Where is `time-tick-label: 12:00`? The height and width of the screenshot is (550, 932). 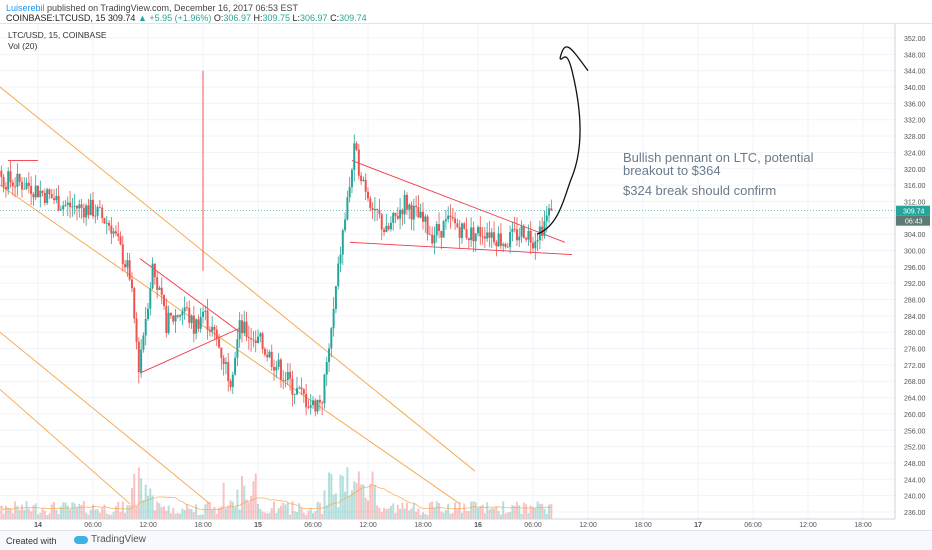
time-tick-label: 12:00 is located at coordinates (148, 525).